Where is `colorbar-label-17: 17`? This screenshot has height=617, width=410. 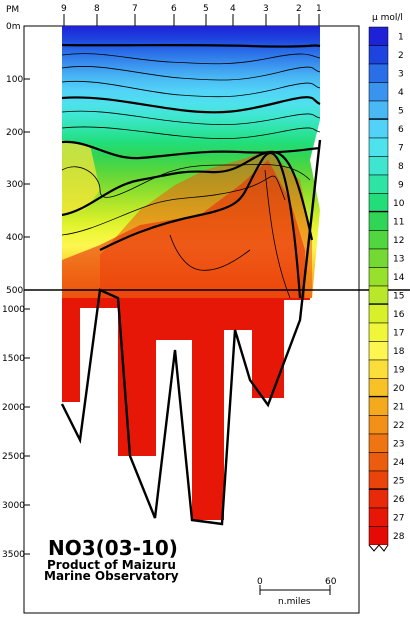 colorbar-label-17: 17 is located at coordinates (398, 333).